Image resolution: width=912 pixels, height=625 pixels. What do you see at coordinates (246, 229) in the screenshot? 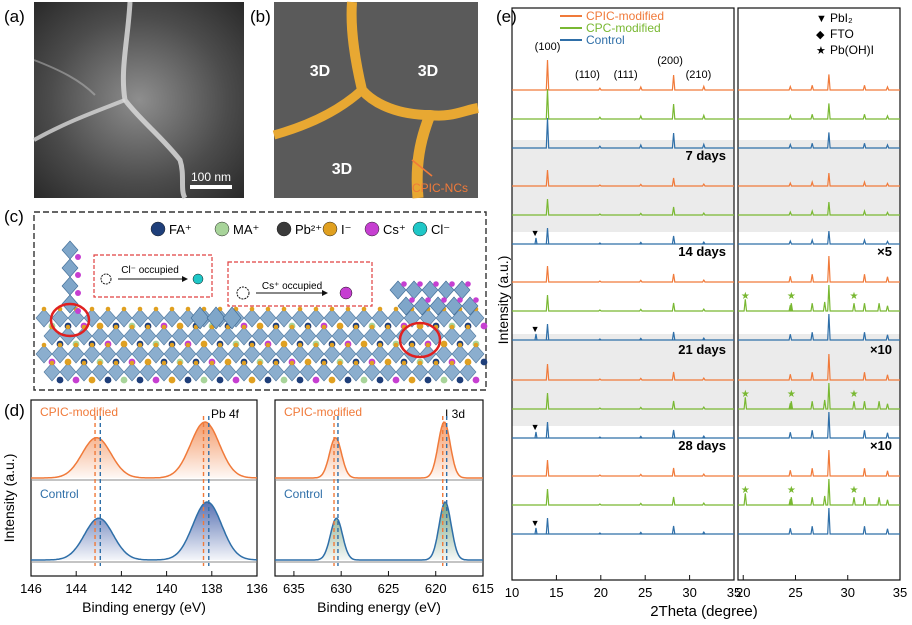
I see `legend-ion-label: MA⁺` at bounding box center [246, 229].